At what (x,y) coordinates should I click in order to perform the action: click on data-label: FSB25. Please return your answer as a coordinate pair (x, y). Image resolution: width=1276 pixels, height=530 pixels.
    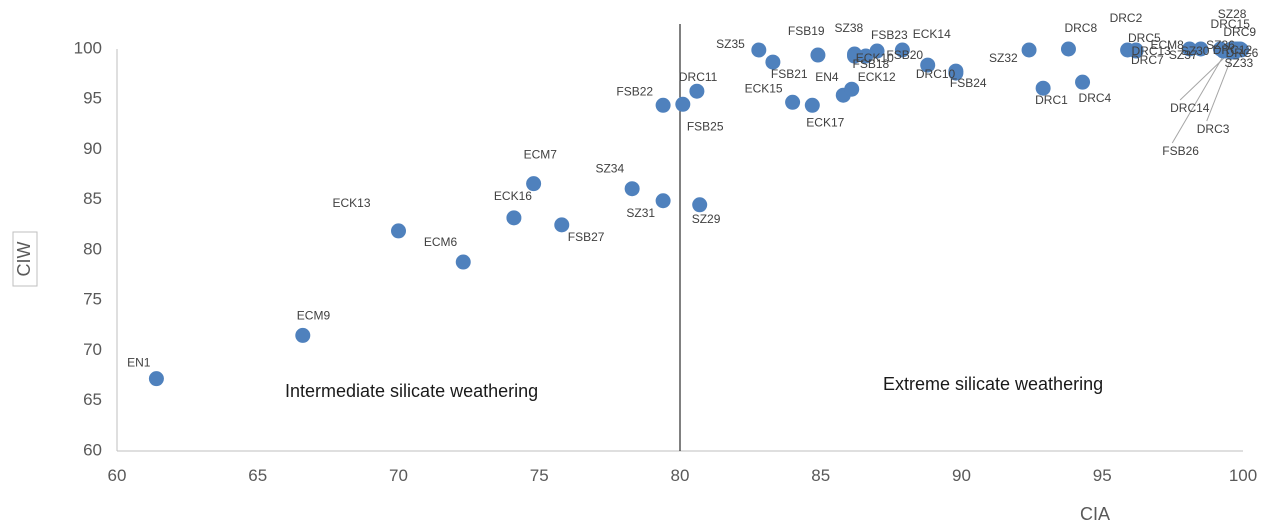
    Looking at the image, I should click on (705, 126).